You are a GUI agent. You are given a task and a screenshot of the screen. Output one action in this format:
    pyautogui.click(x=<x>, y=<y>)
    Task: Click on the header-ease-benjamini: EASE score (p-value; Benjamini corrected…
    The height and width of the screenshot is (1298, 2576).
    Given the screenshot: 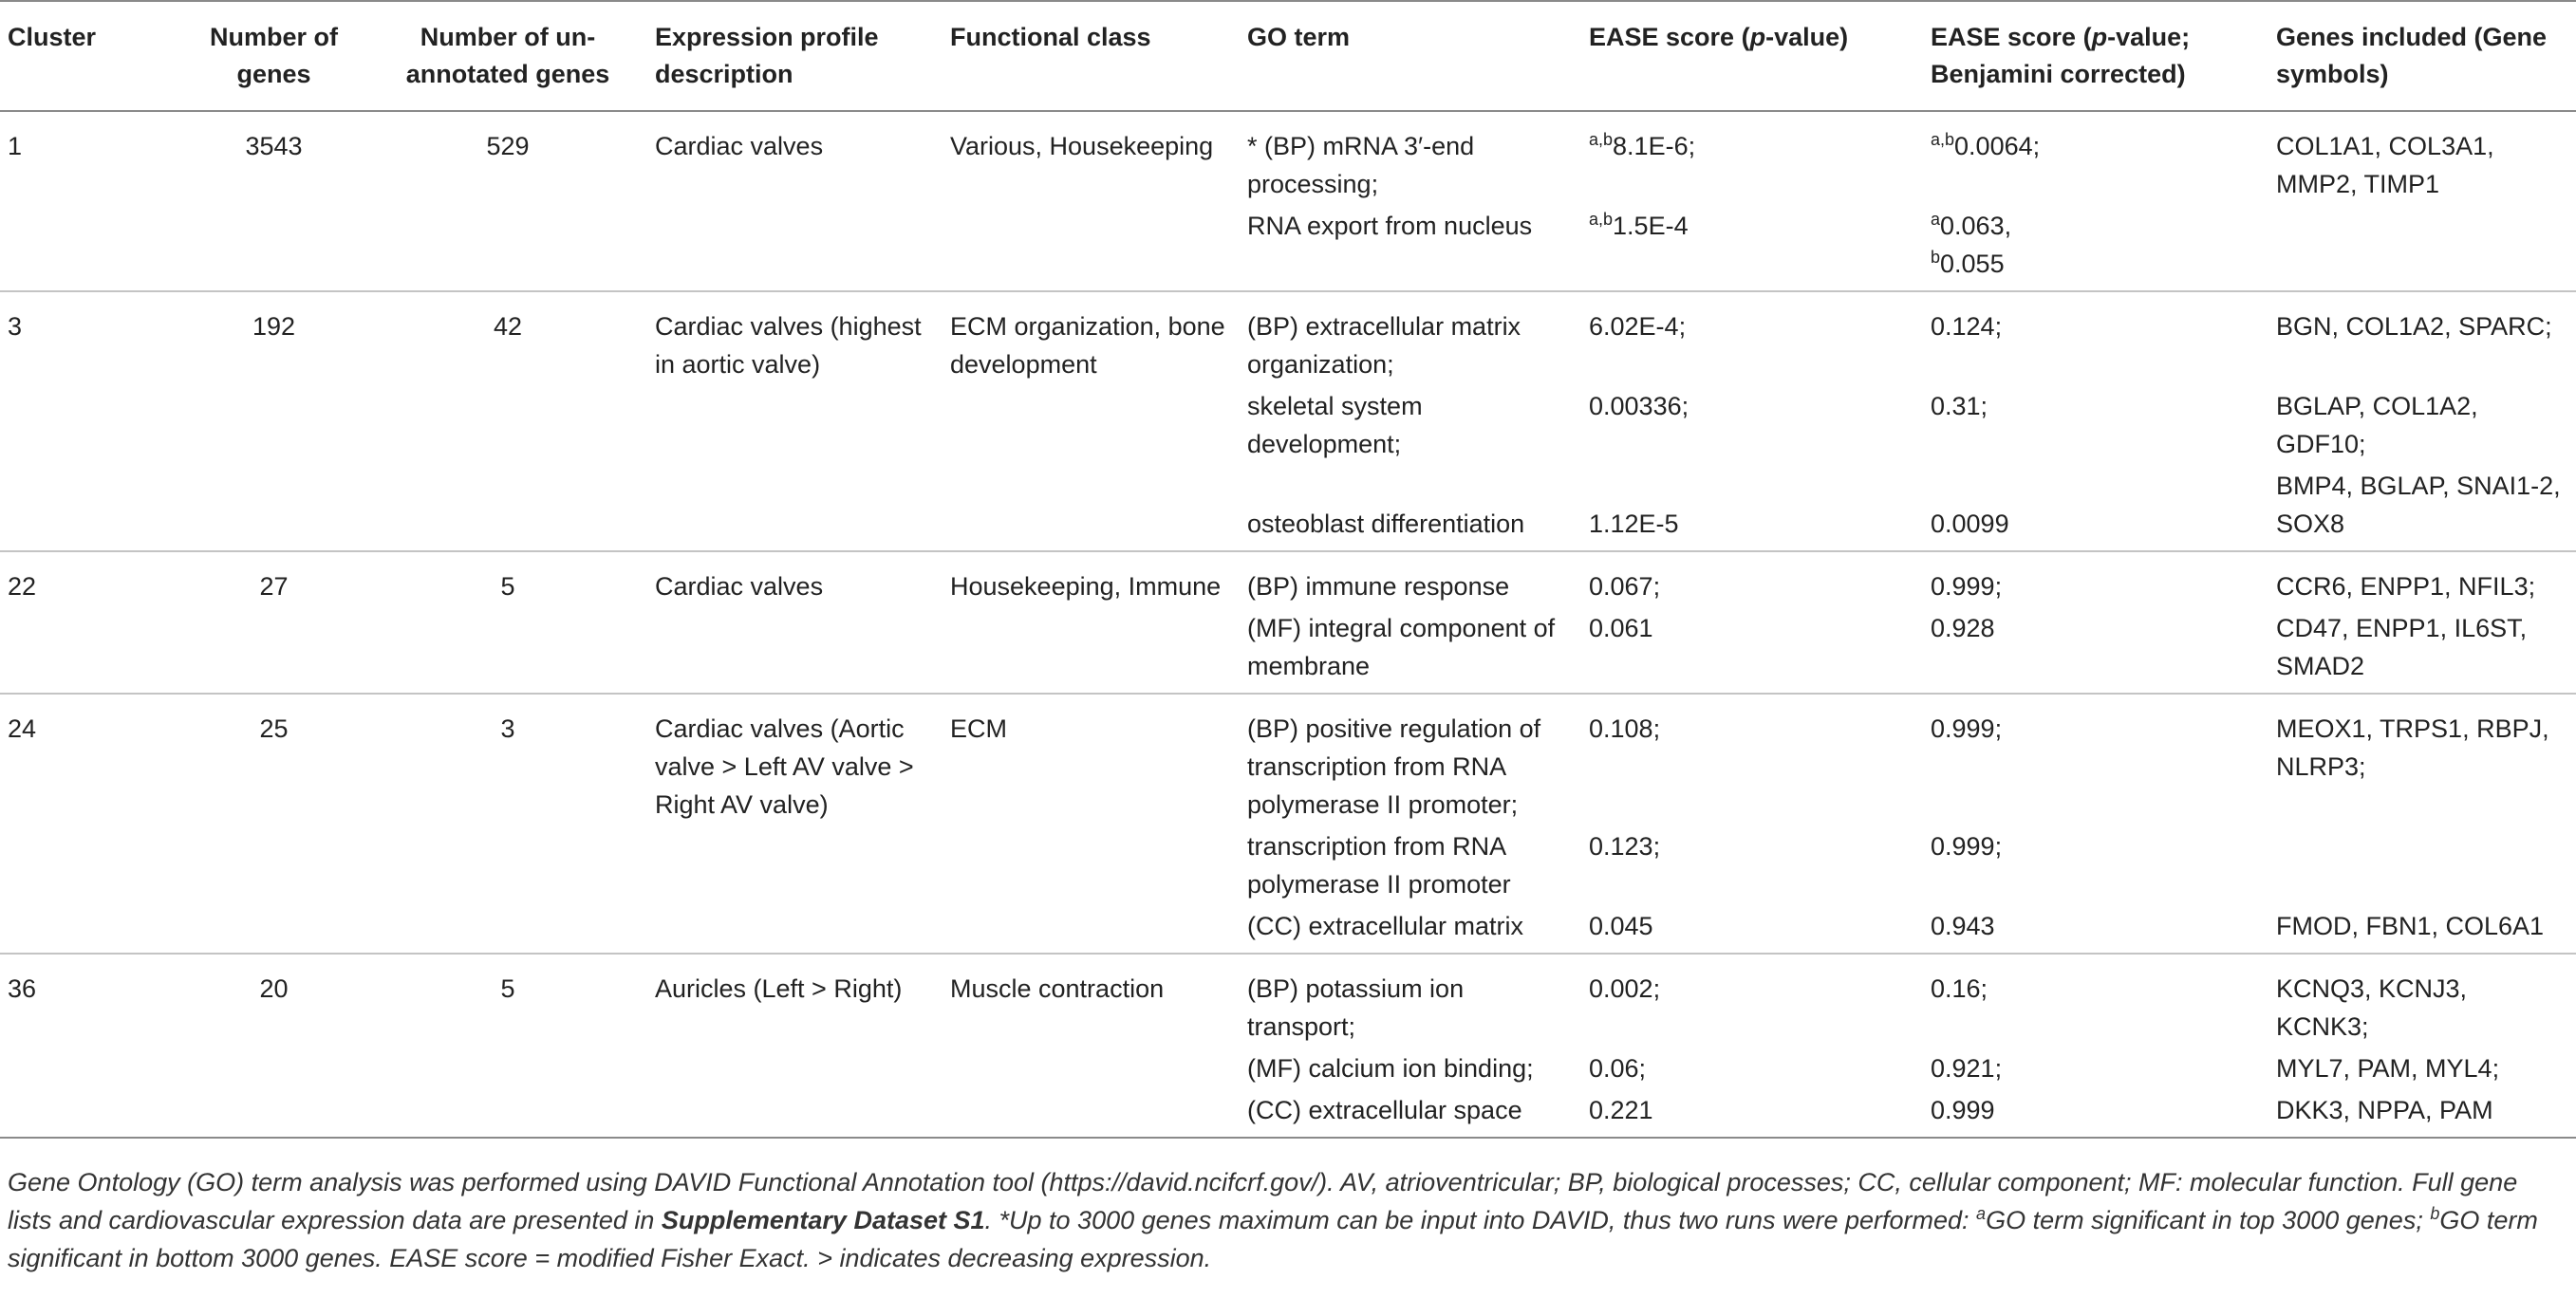 What is the action you would take?
    pyautogui.click(x=2061, y=55)
    